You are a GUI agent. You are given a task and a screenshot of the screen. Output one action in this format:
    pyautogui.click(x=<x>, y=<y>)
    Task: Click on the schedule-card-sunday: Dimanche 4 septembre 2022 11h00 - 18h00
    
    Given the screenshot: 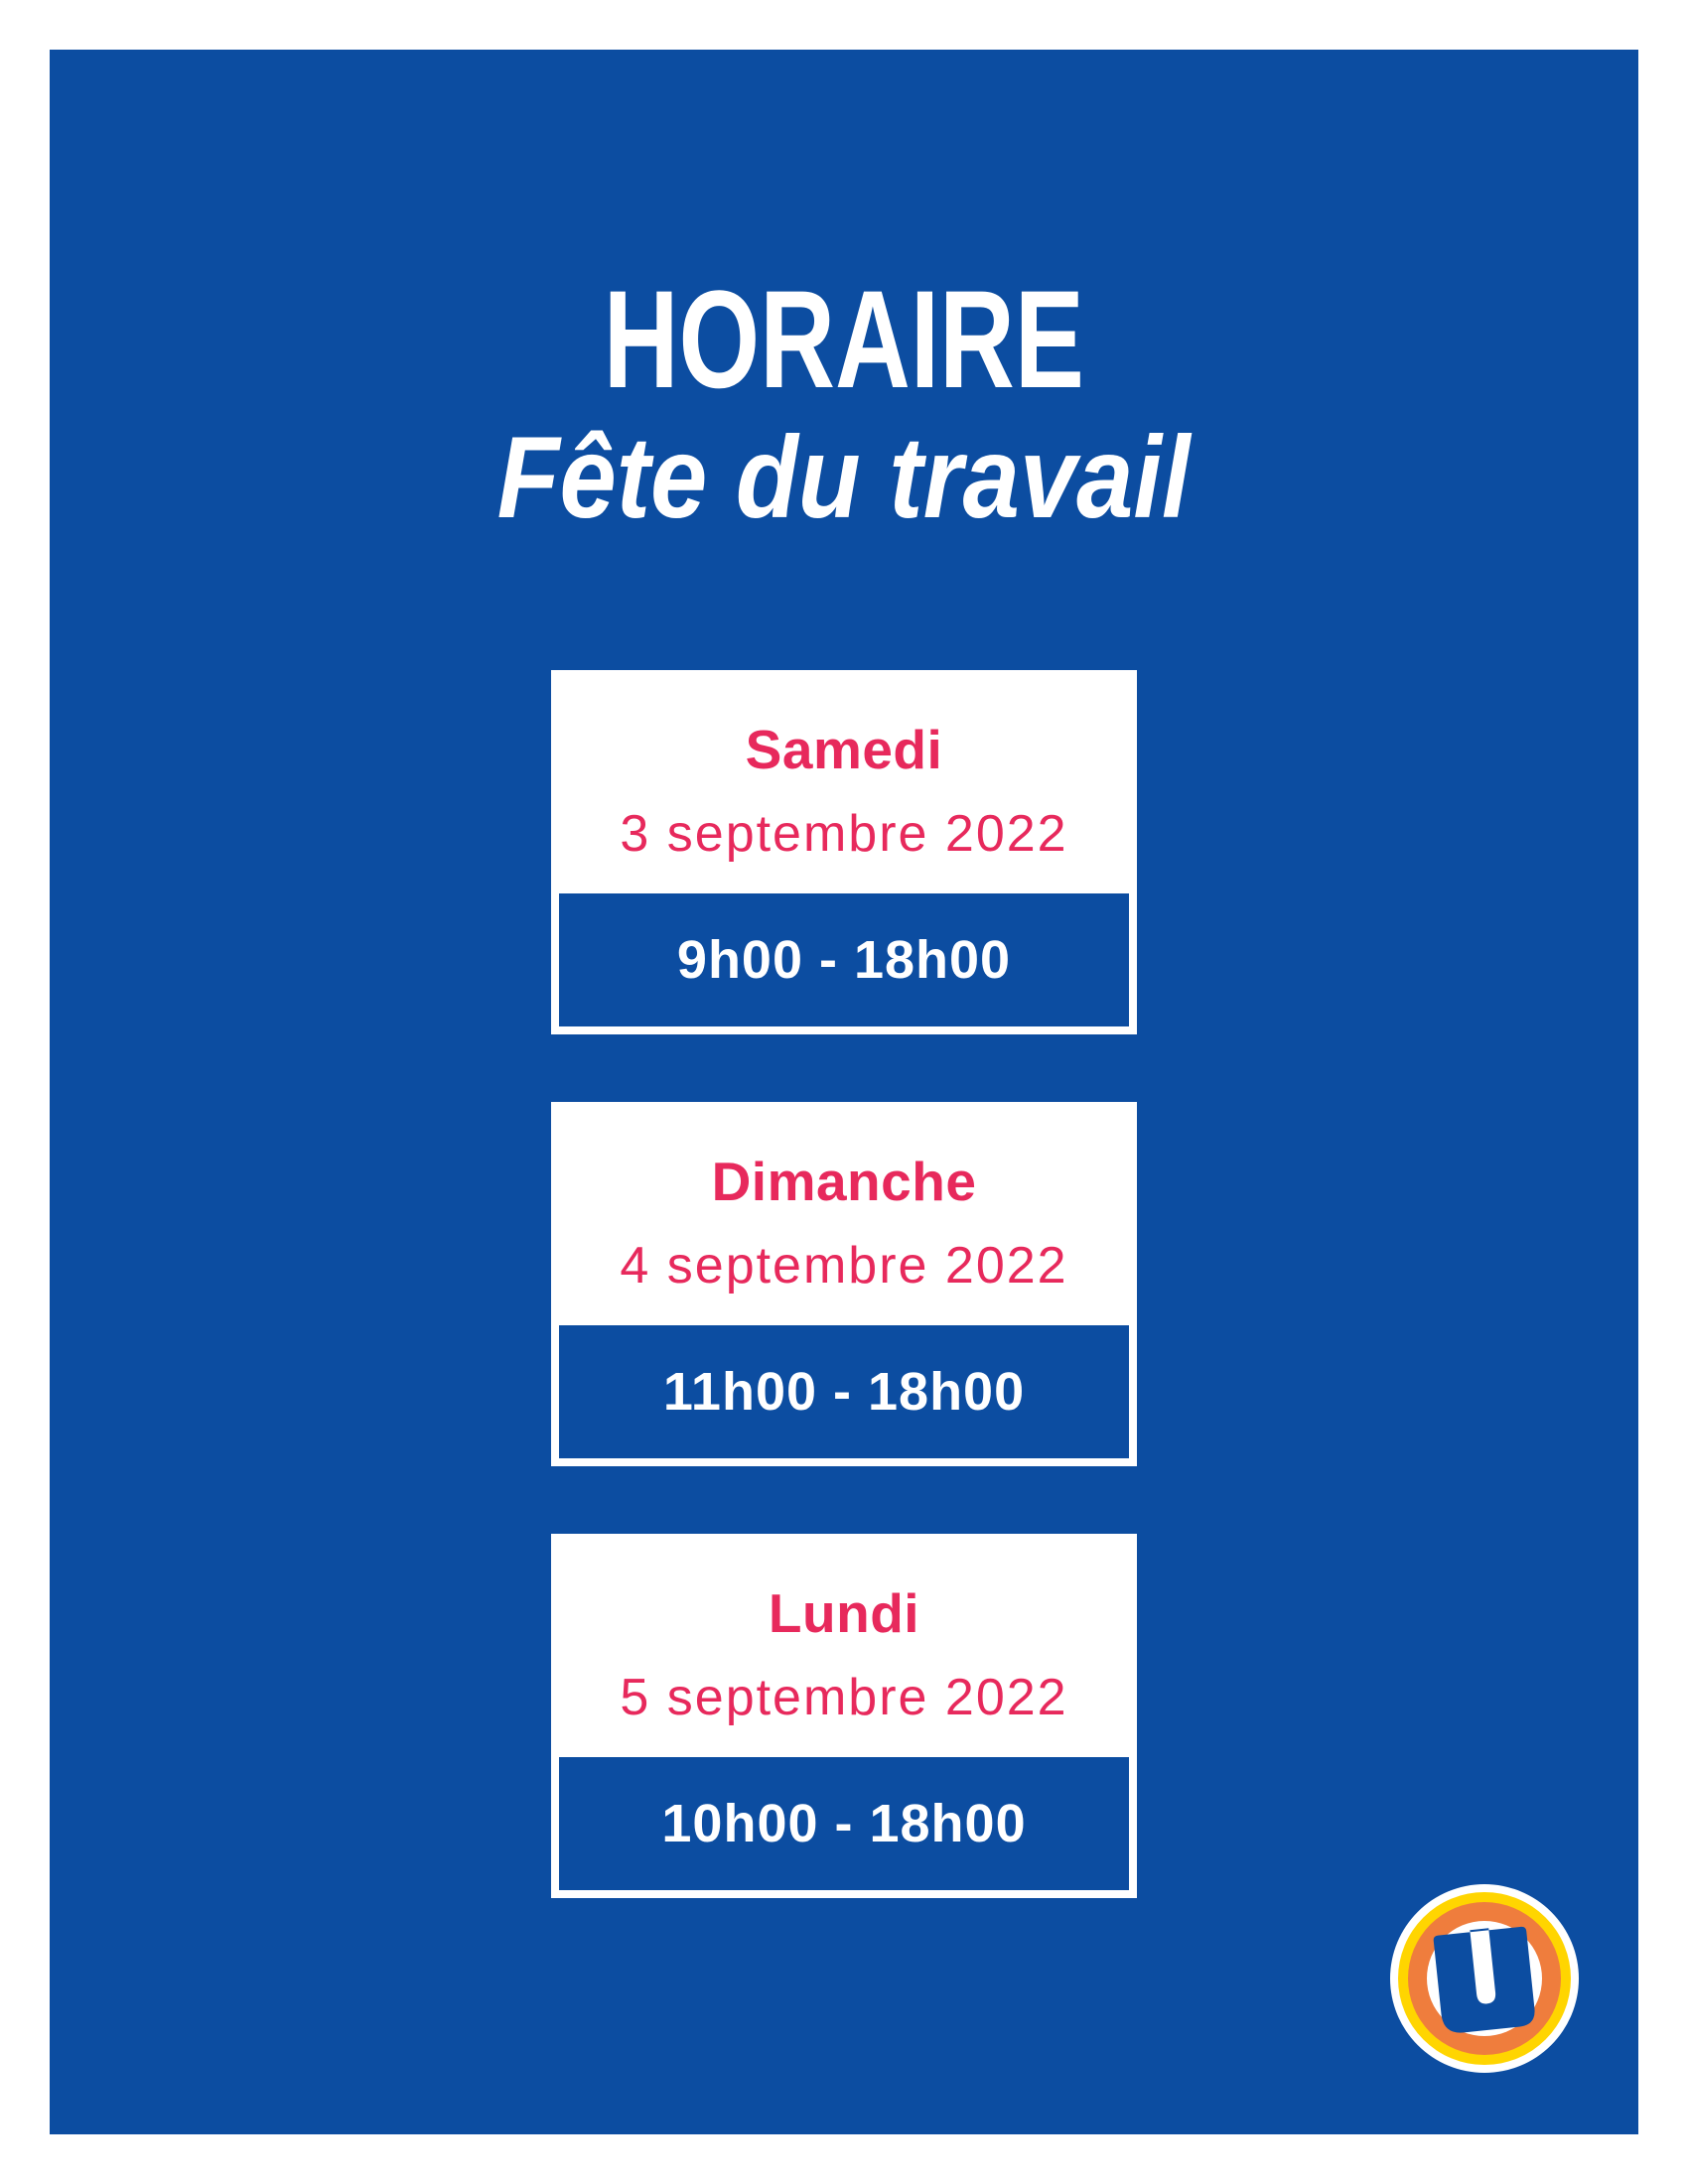 What is the action you would take?
    pyautogui.click(x=844, y=1284)
    